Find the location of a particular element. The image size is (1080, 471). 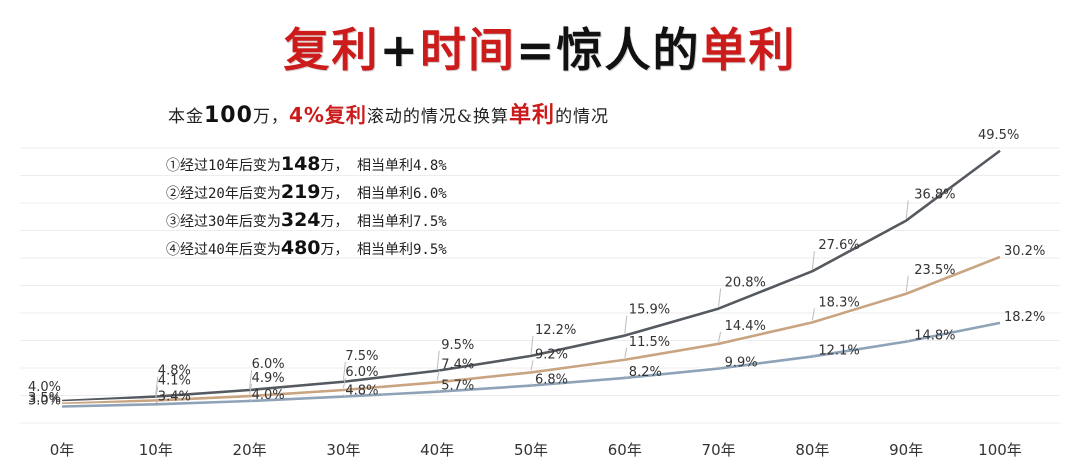

note-prefix: ②经过20年后变为 is located at coordinates (223, 194).